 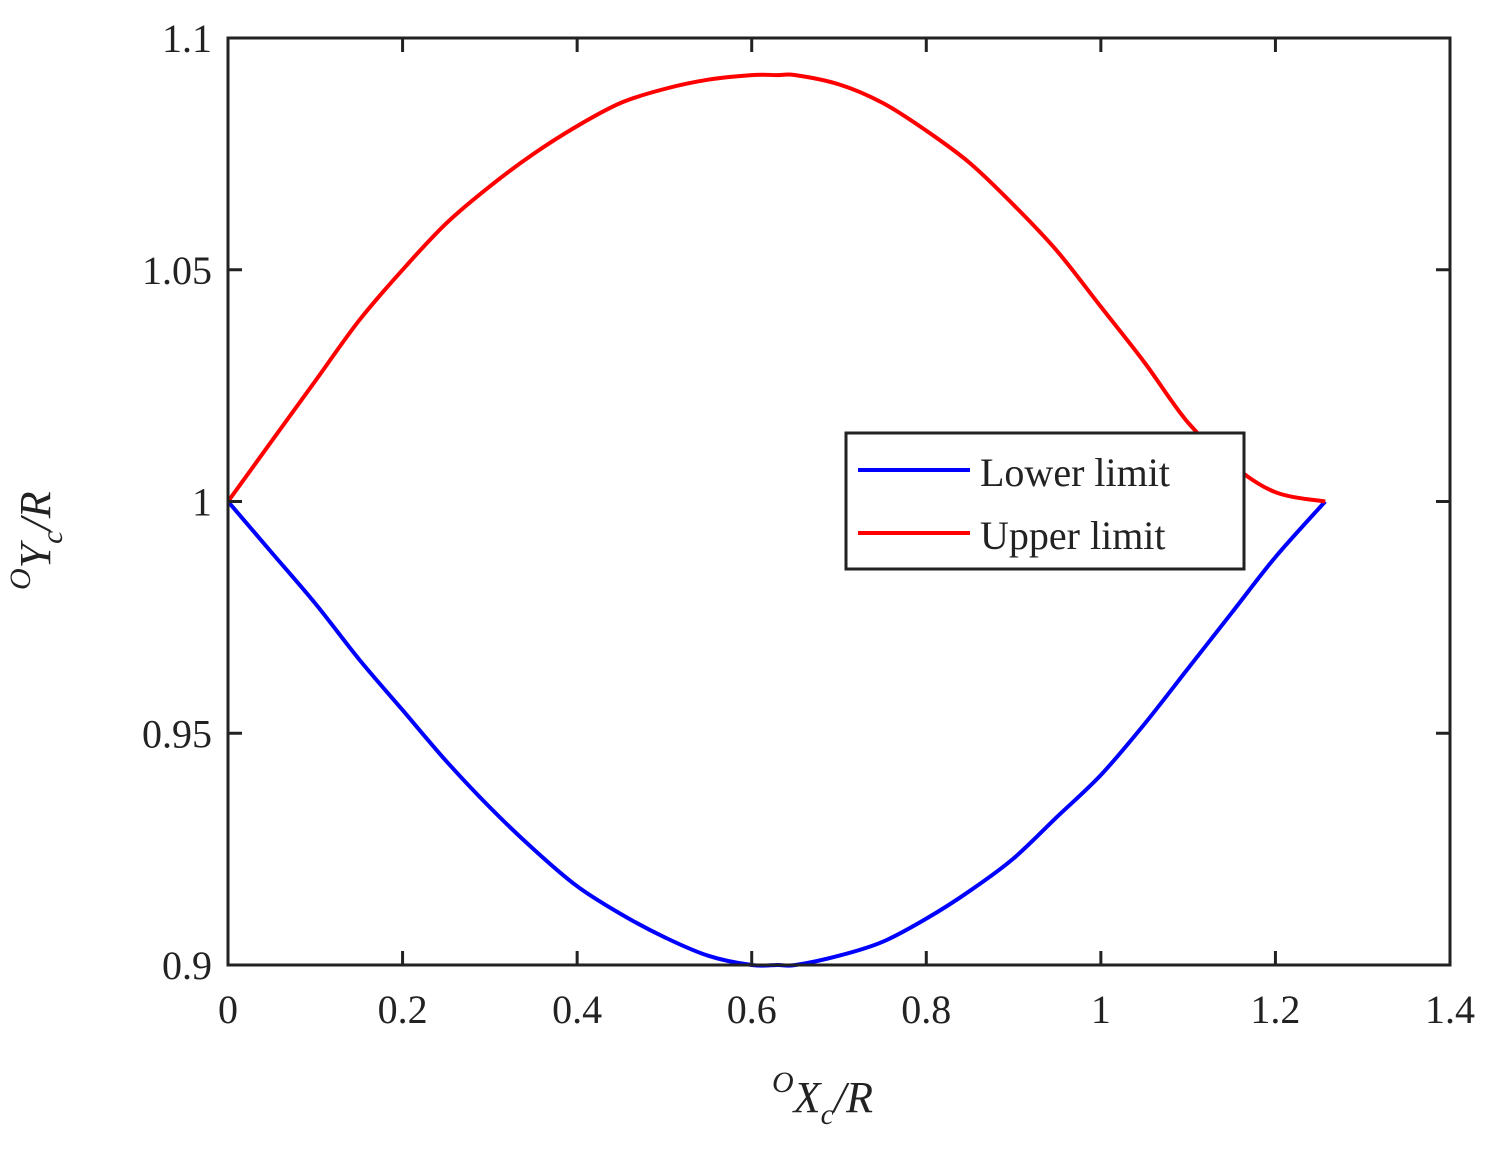 I want to click on y-axis-label: OYc/R, so click(x=36, y=540).